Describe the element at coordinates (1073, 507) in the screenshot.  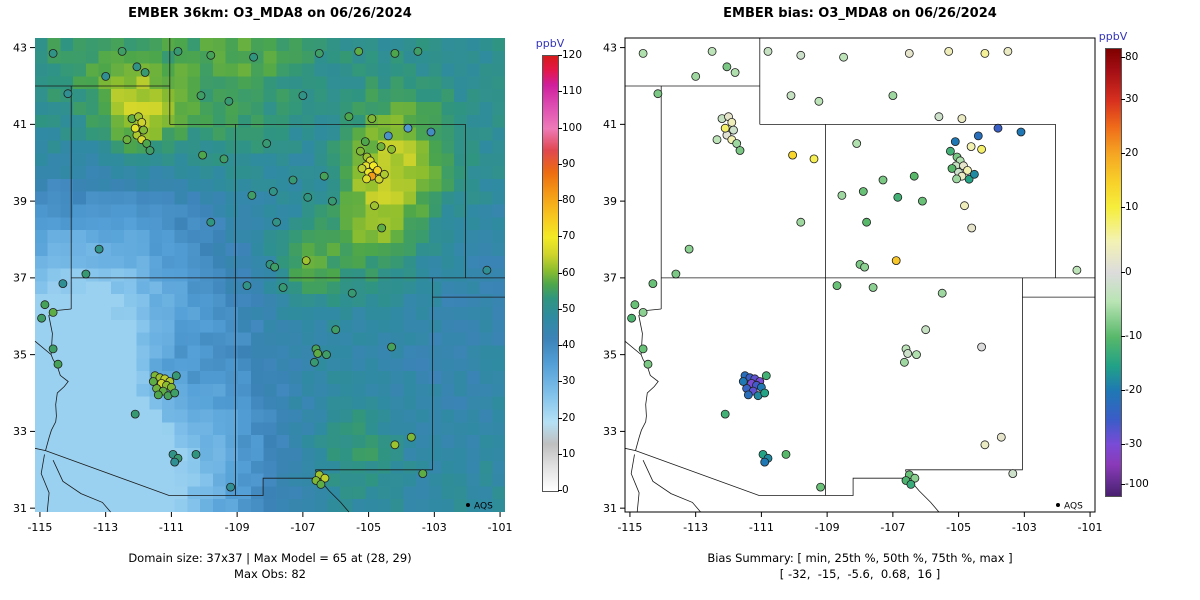
I see `aqs-legend-label: AQS` at that location.